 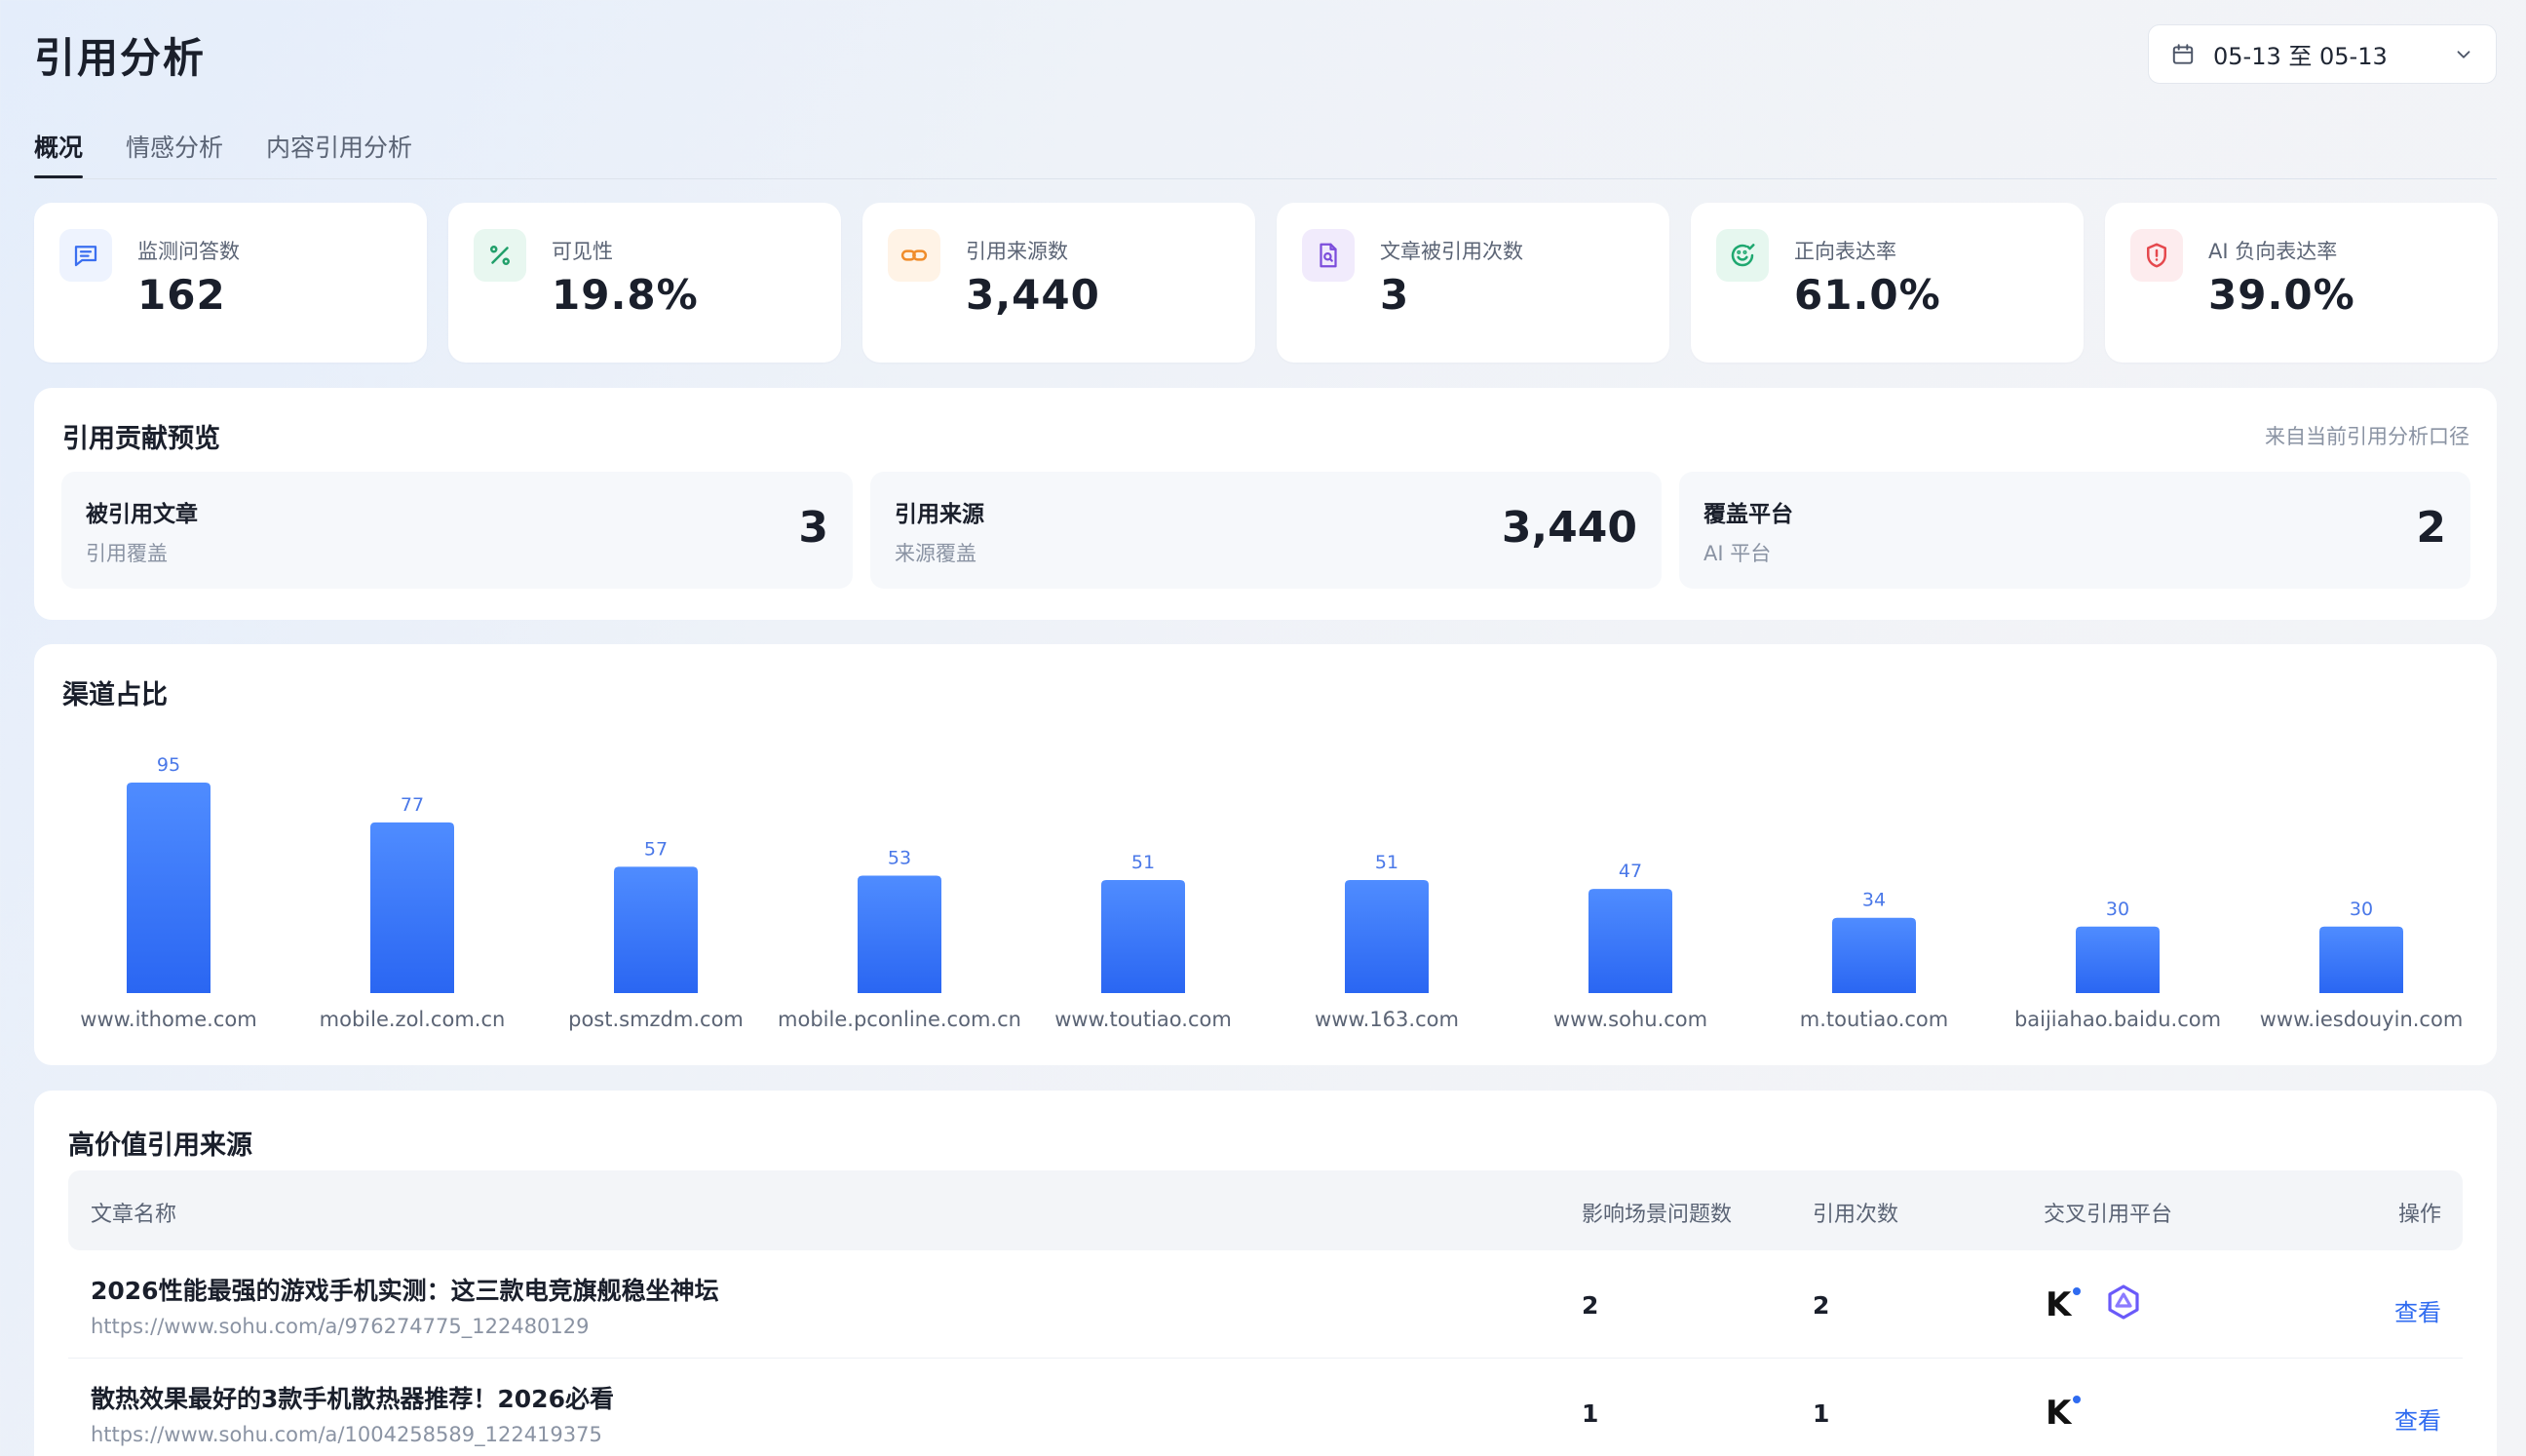 I want to click on metric-value: 61.0%, so click(x=1868, y=295).